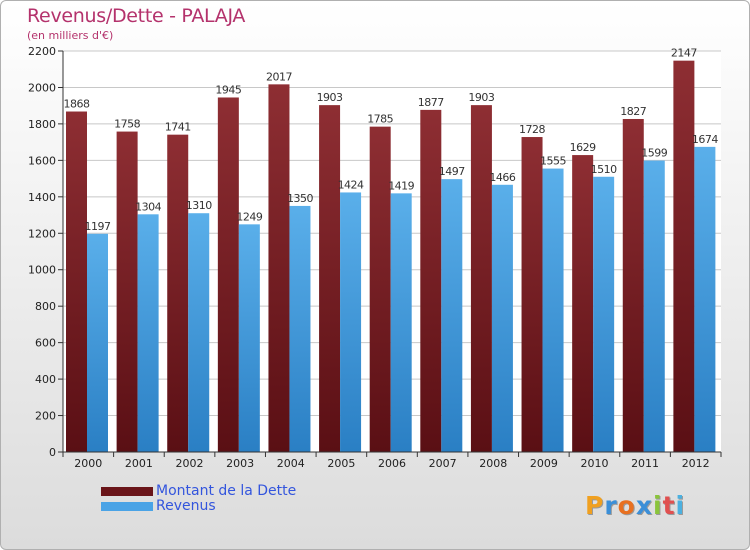 This screenshot has height=550, width=750. Describe the element at coordinates (604, 169) in the screenshot. I see `data-label: 1510` at that location.